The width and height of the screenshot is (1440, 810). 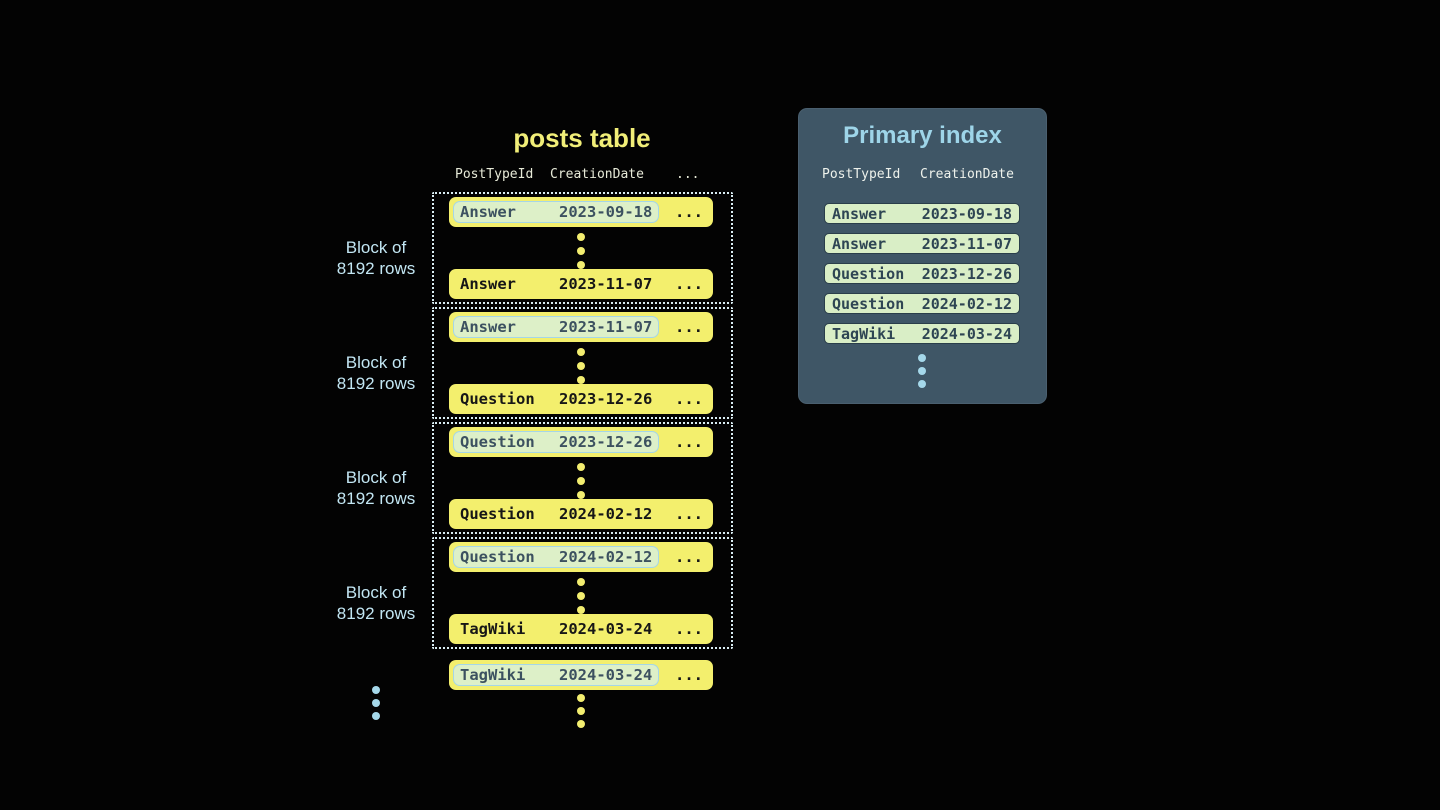 I want to click on index-mark-pill: Answer 2023-11-07, so click(x=556, y=327).